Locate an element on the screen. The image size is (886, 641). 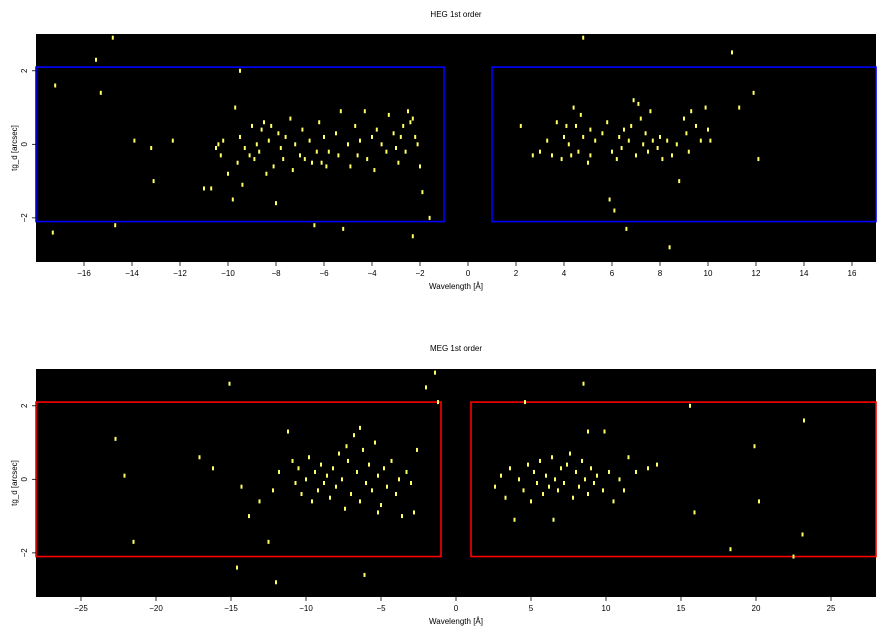
x-tick-label: −25 is located at coordinates (81, 608).